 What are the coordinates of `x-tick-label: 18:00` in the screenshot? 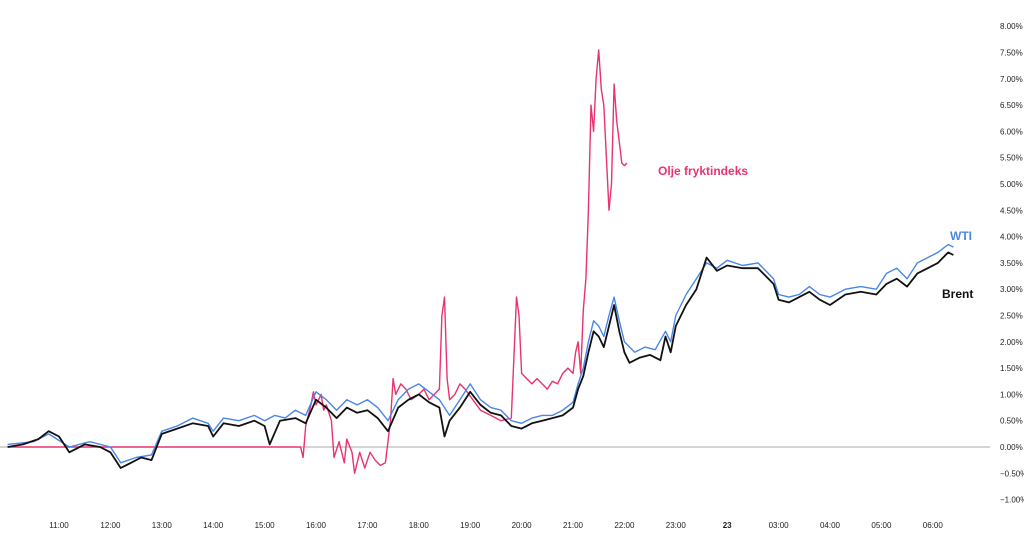 It's located at (419, 525).